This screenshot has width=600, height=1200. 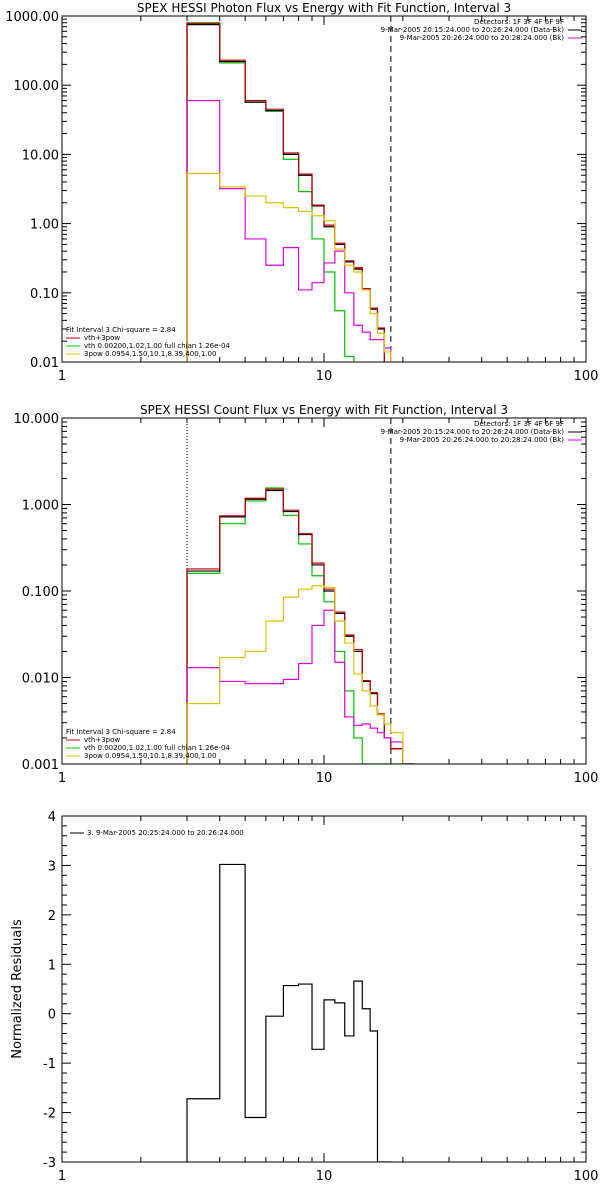 What do you see at coordinates (52, 916) in the screenshot?
I see `y-tick-label: 2` at bounding box center [52, 916].